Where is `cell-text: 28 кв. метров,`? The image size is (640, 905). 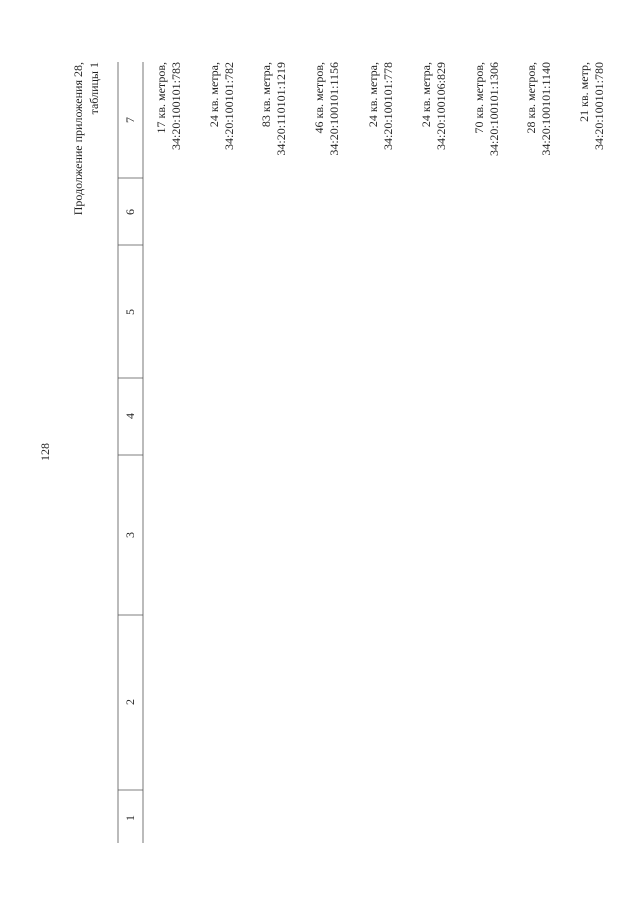 cell-text: 28 кв. метров, is located at coordinates (531, 97).